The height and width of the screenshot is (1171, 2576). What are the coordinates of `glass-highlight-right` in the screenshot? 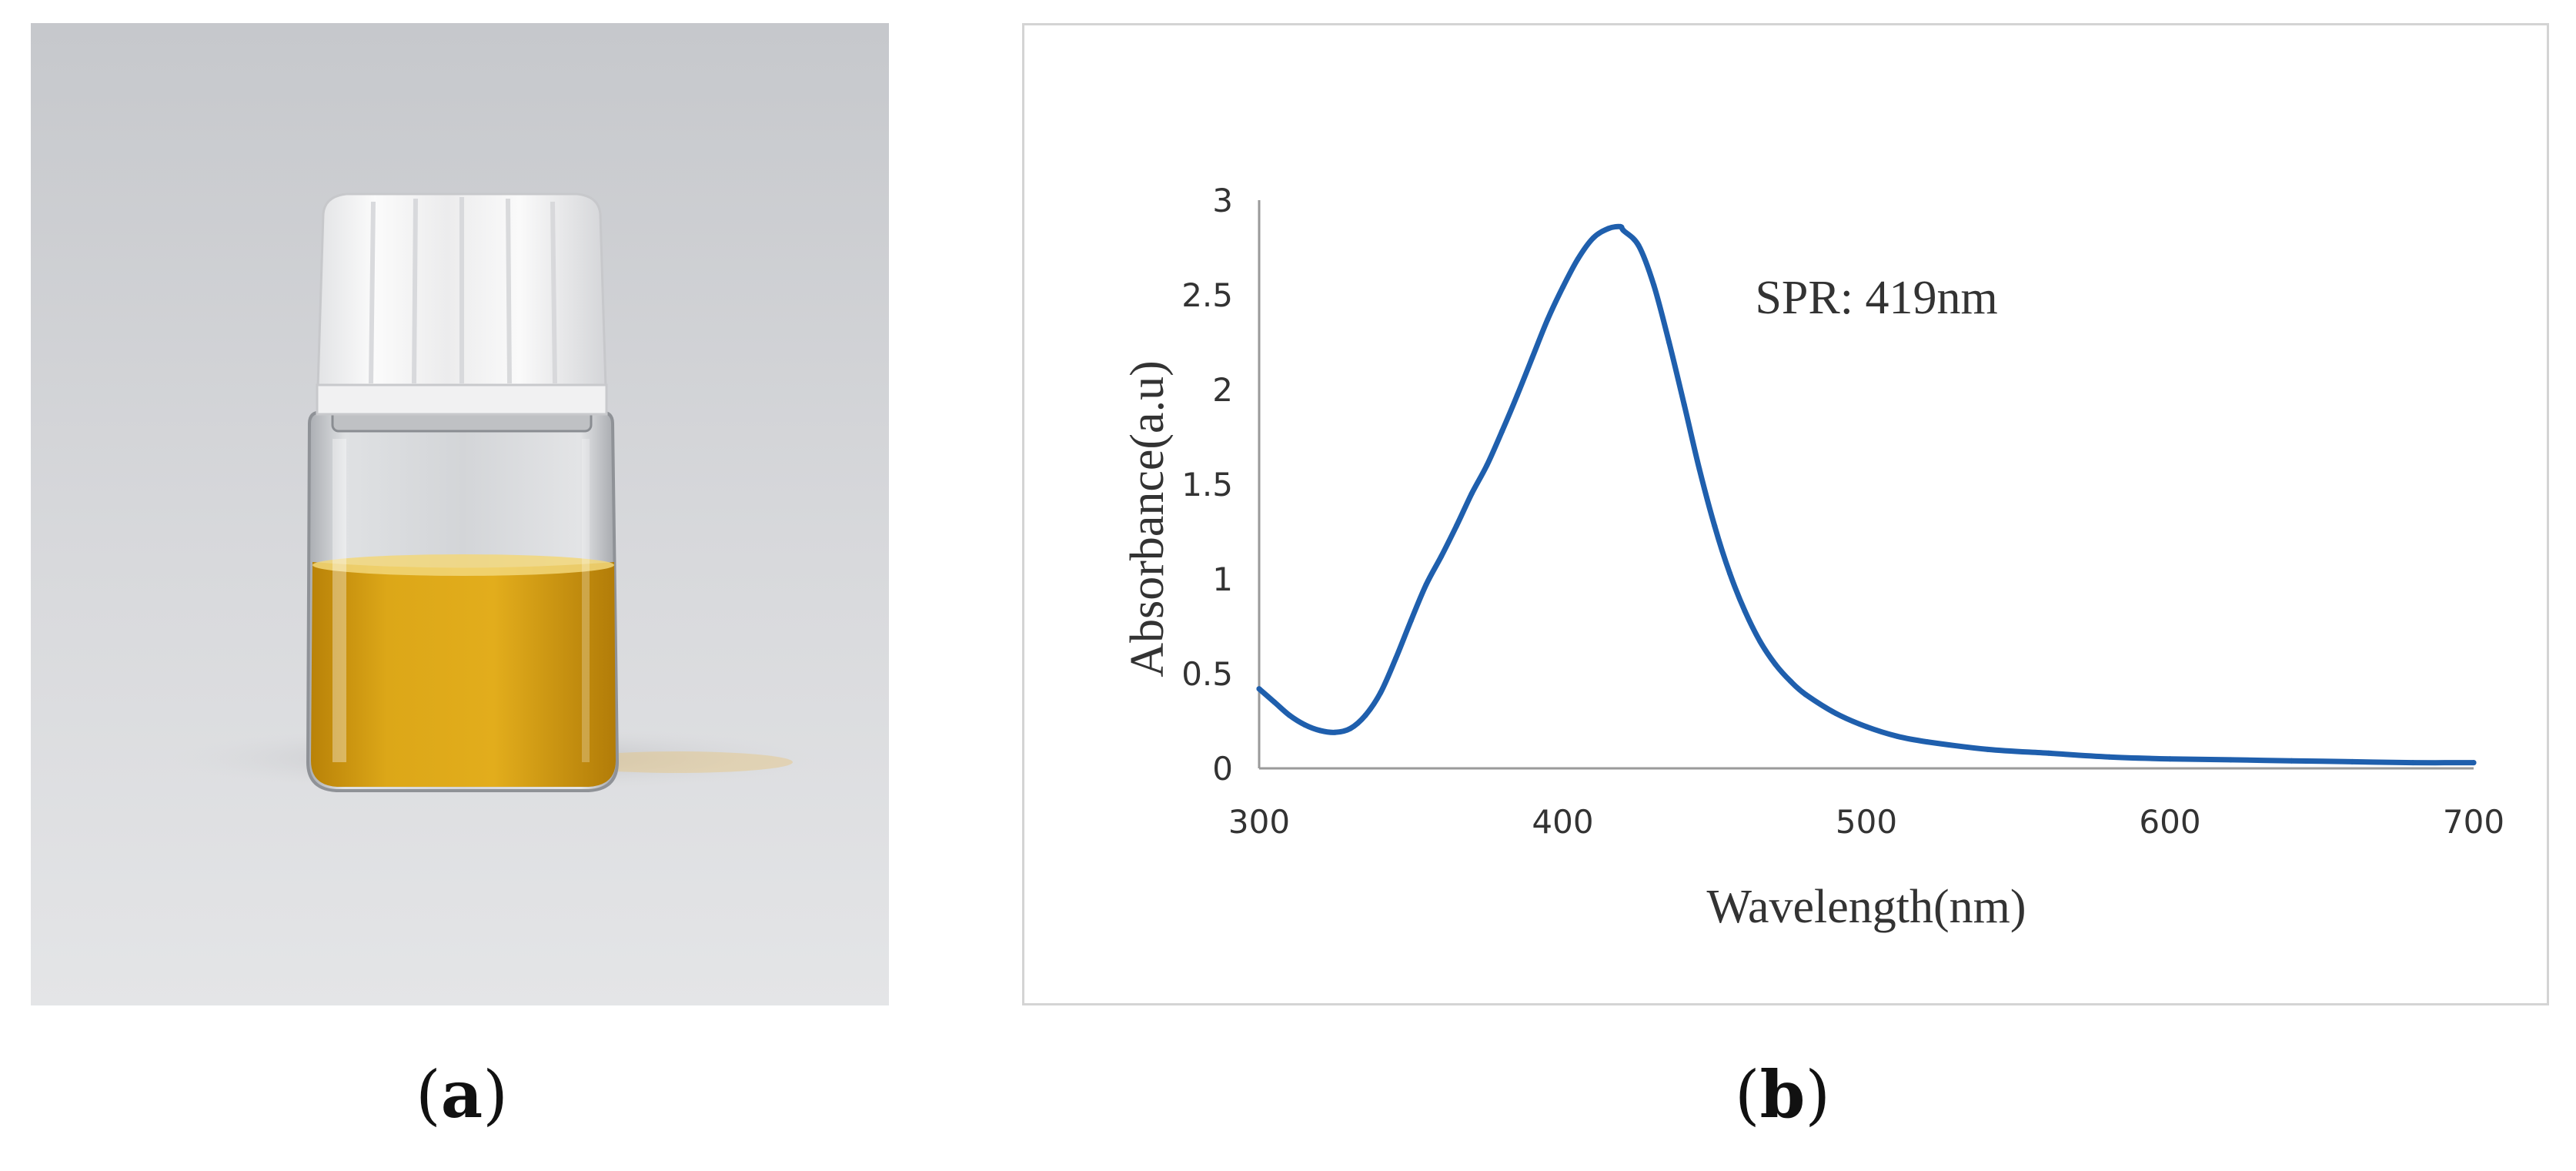 It's located at (586, 600).